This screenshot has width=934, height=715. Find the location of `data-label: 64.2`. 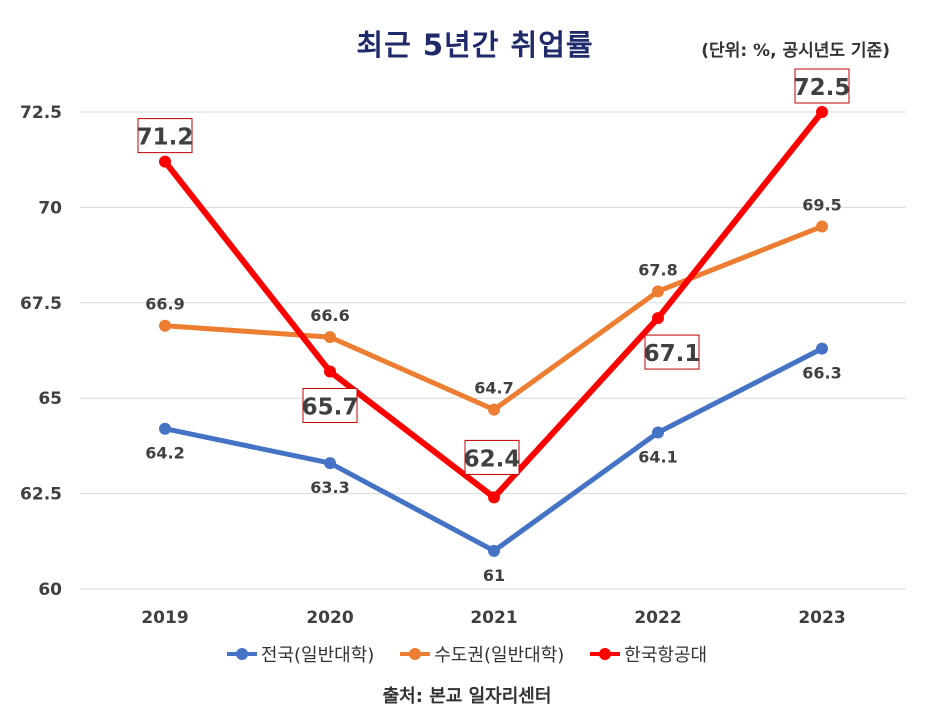

data-label: 64.2 is located at coordinates (164, 453).